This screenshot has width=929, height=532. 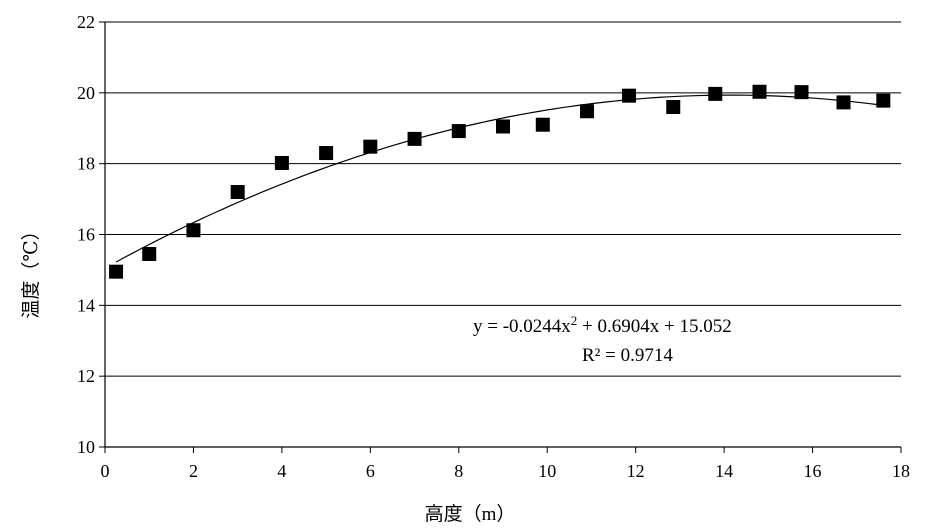 What do you see at coordinates (86, 305) in the screenshot?
I see `y-tick-label-14: 14` at bounding box center [86, 305].